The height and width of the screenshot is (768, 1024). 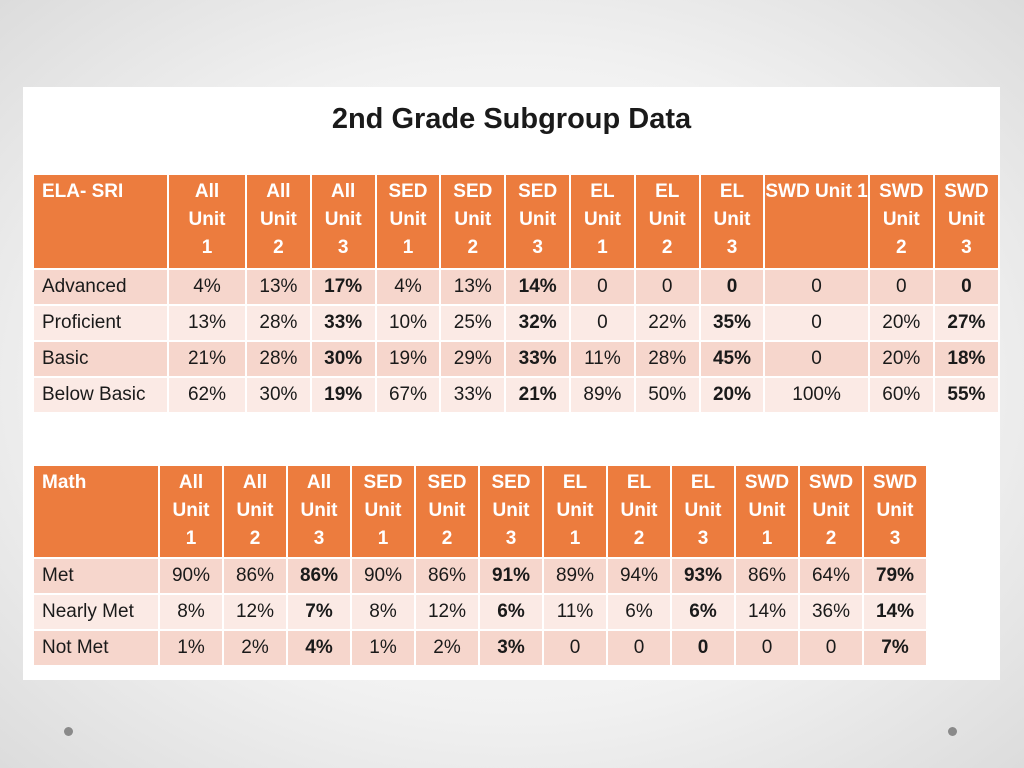 I want to click on table-row: Not Met 1% 2% 4% 1% 2% 3% 0 0 0 0 0 7%, so click(x=480, y=648).